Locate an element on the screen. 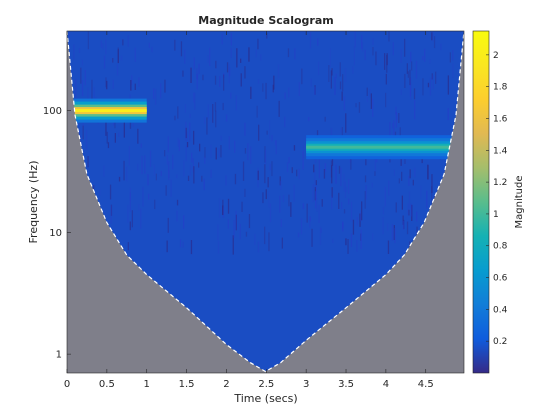 Image resolution: width=560 pixels, height=420 pixels. x-tick-label: 3.5 is located at coordinates (346, 384).